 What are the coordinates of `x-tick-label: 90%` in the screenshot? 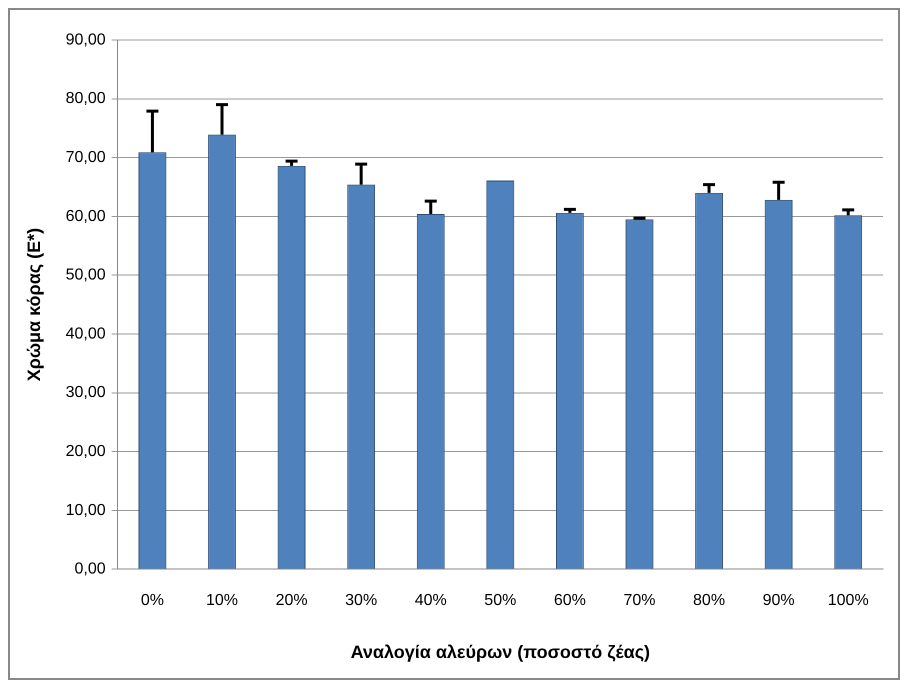 It's located at (778, 601).